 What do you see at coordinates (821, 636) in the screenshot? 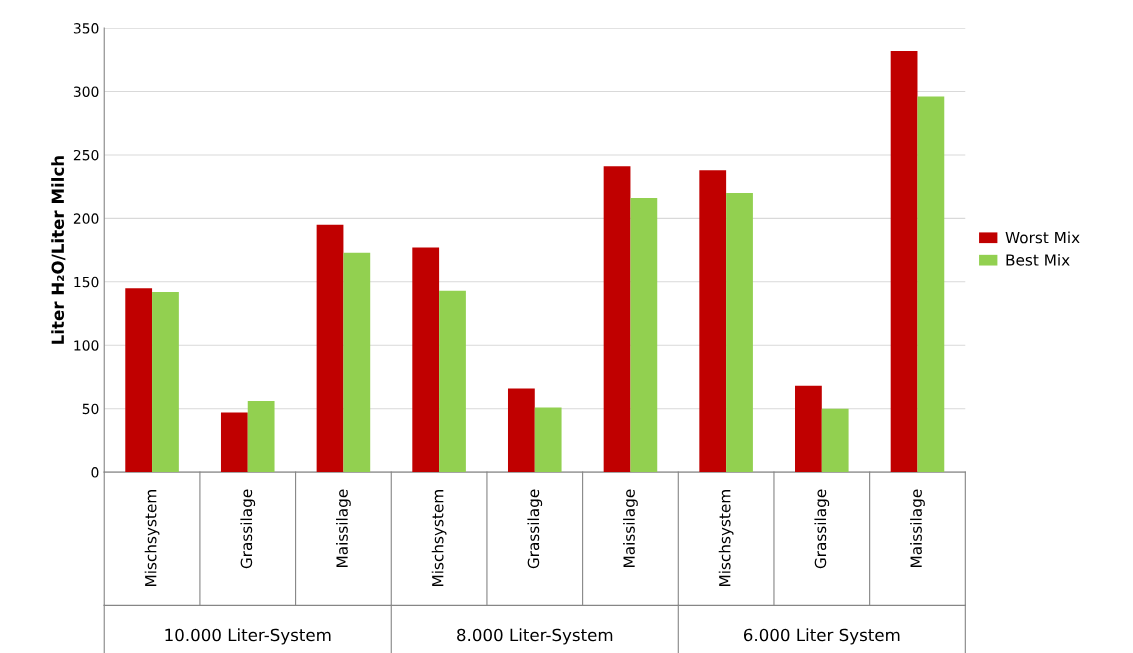
I see `text: 6.000 Liter System` at bounding box center [821, 636].